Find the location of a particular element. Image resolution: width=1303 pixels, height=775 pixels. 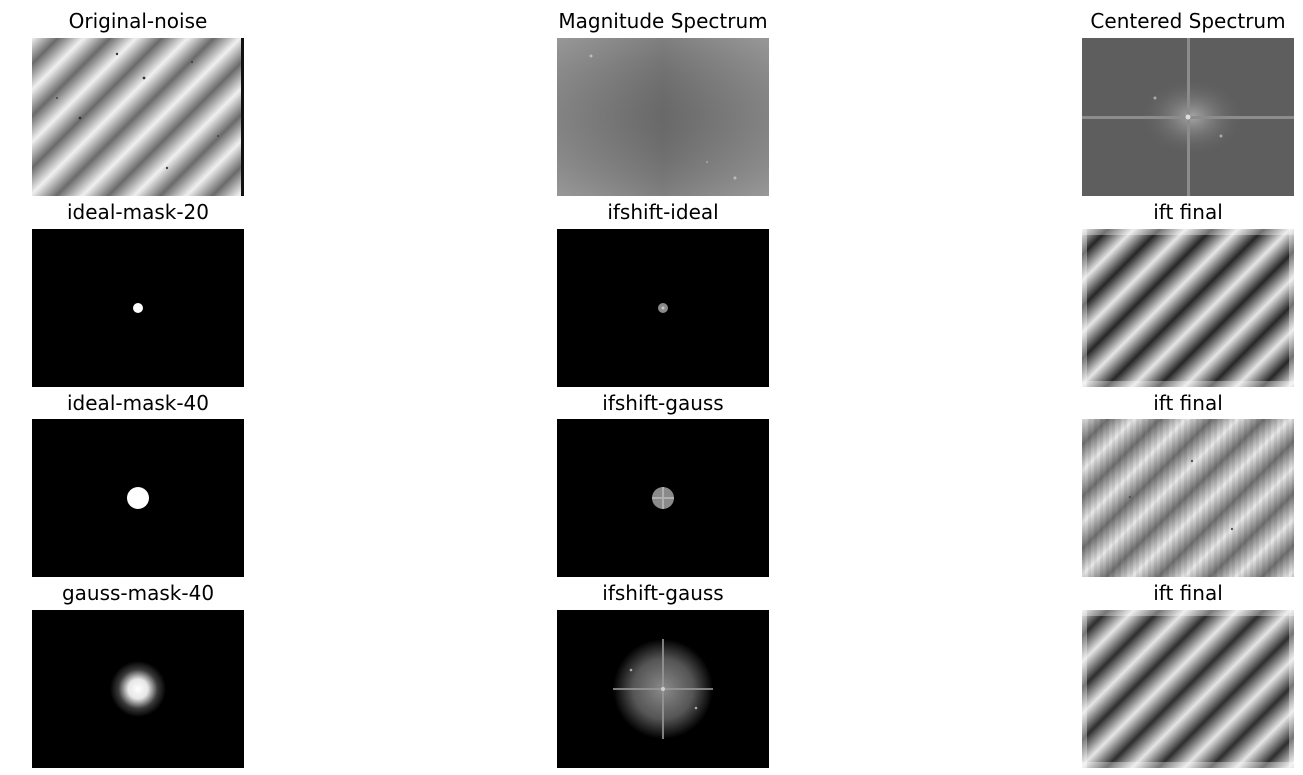

magnitude-spectrum-image is located at coordinates (663, 117).